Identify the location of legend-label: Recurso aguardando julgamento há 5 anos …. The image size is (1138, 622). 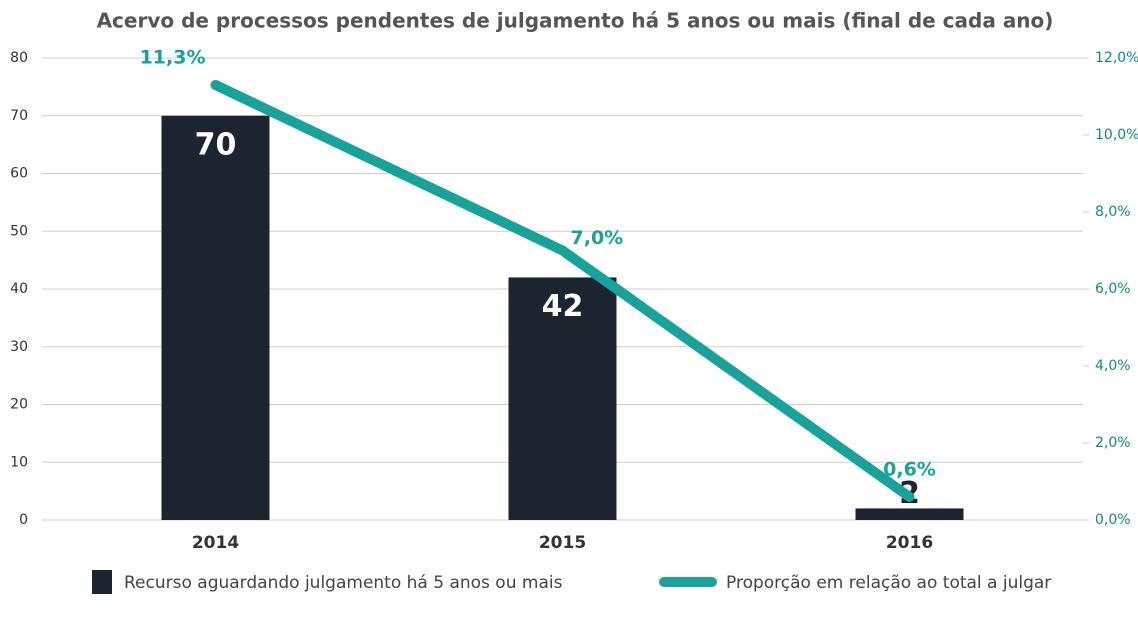
(343, 583).